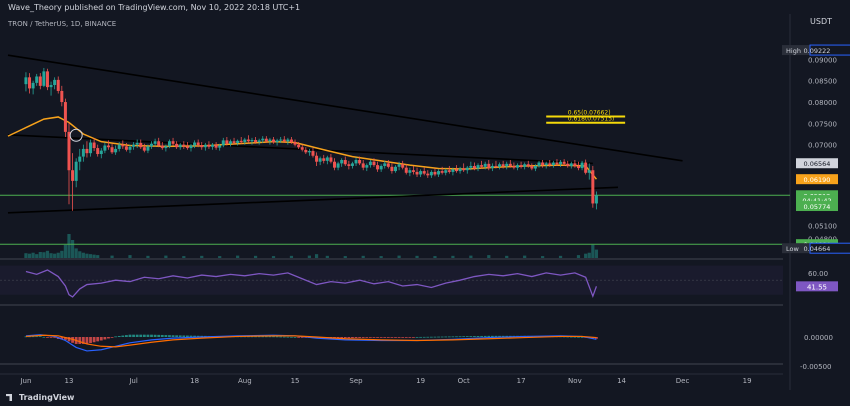 This screenshot has height=406, width=850. What do you see at coordinates (817, 164) in the screenshot?
I see `price-label-value: 0.06564` at bounding box center [817, 164].